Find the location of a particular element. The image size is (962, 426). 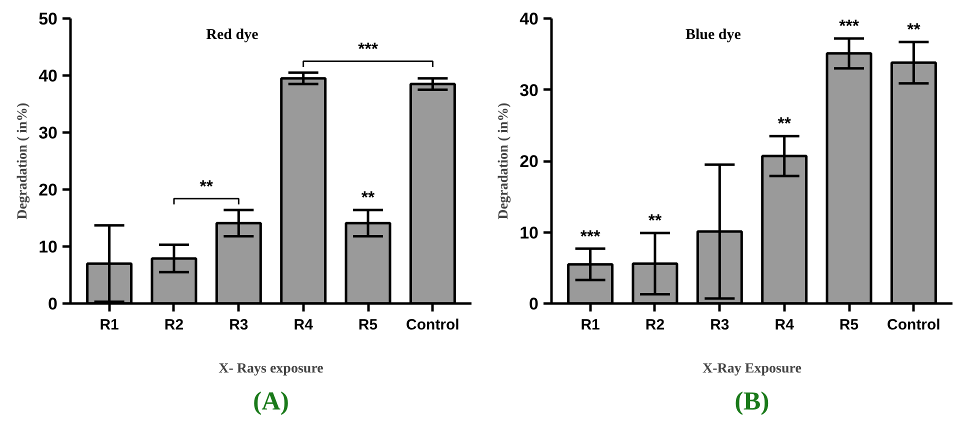

text: Blue dye is located at coordinates (713, 35).